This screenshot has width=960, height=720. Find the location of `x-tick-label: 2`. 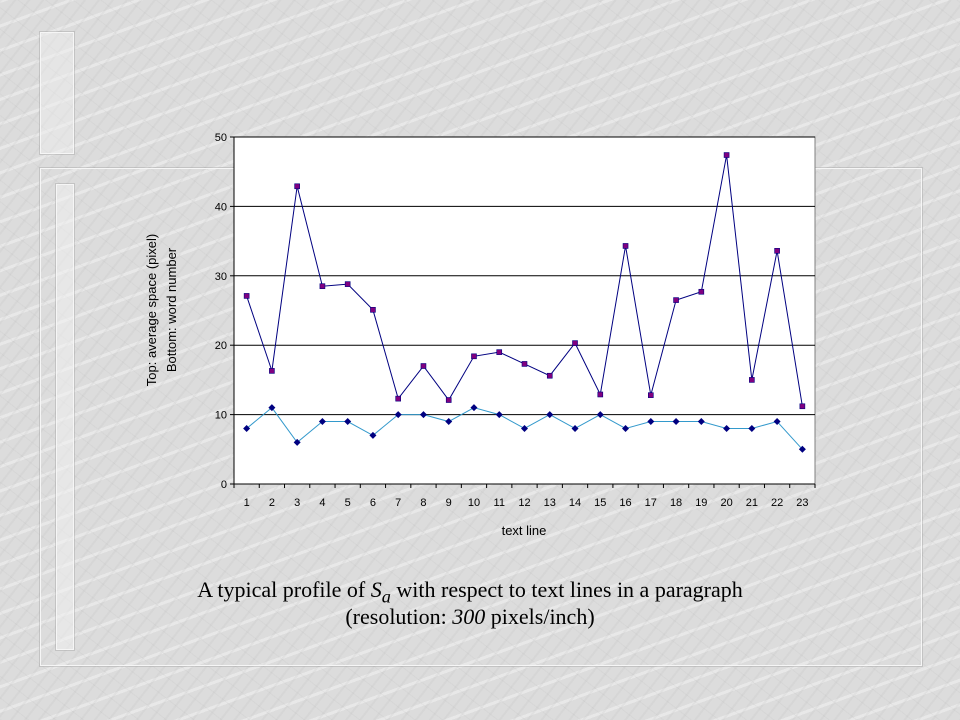

x-tick-label: 2 is located at coordinates (272, 503).